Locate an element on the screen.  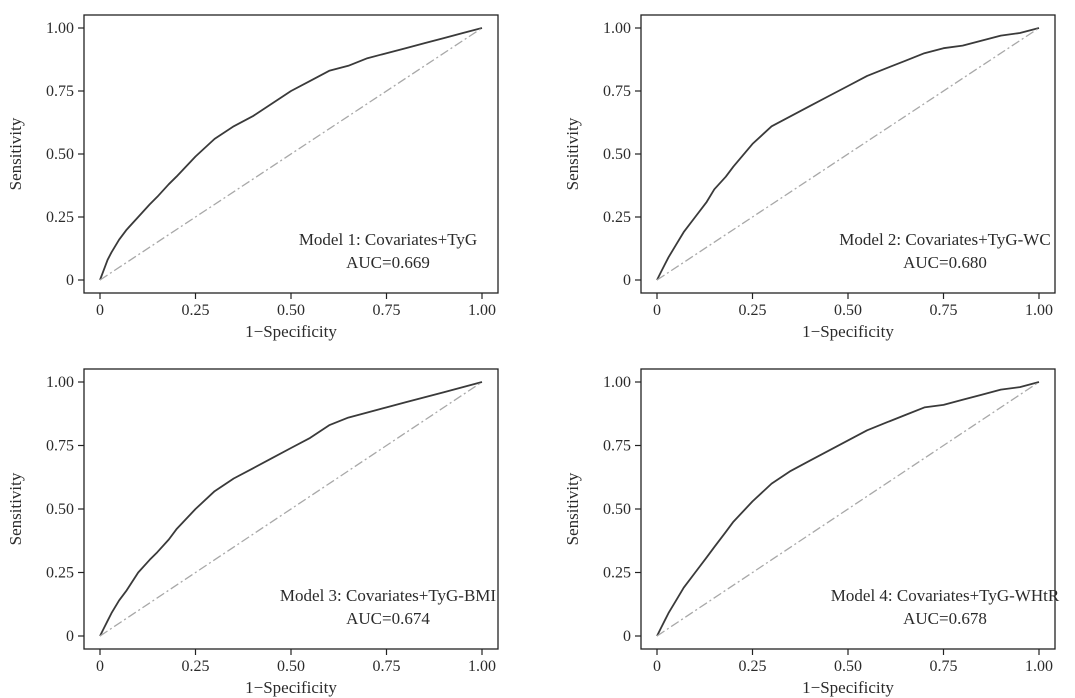
auc-annotation: AUC=0.674 is located at coordinates (388, 618).